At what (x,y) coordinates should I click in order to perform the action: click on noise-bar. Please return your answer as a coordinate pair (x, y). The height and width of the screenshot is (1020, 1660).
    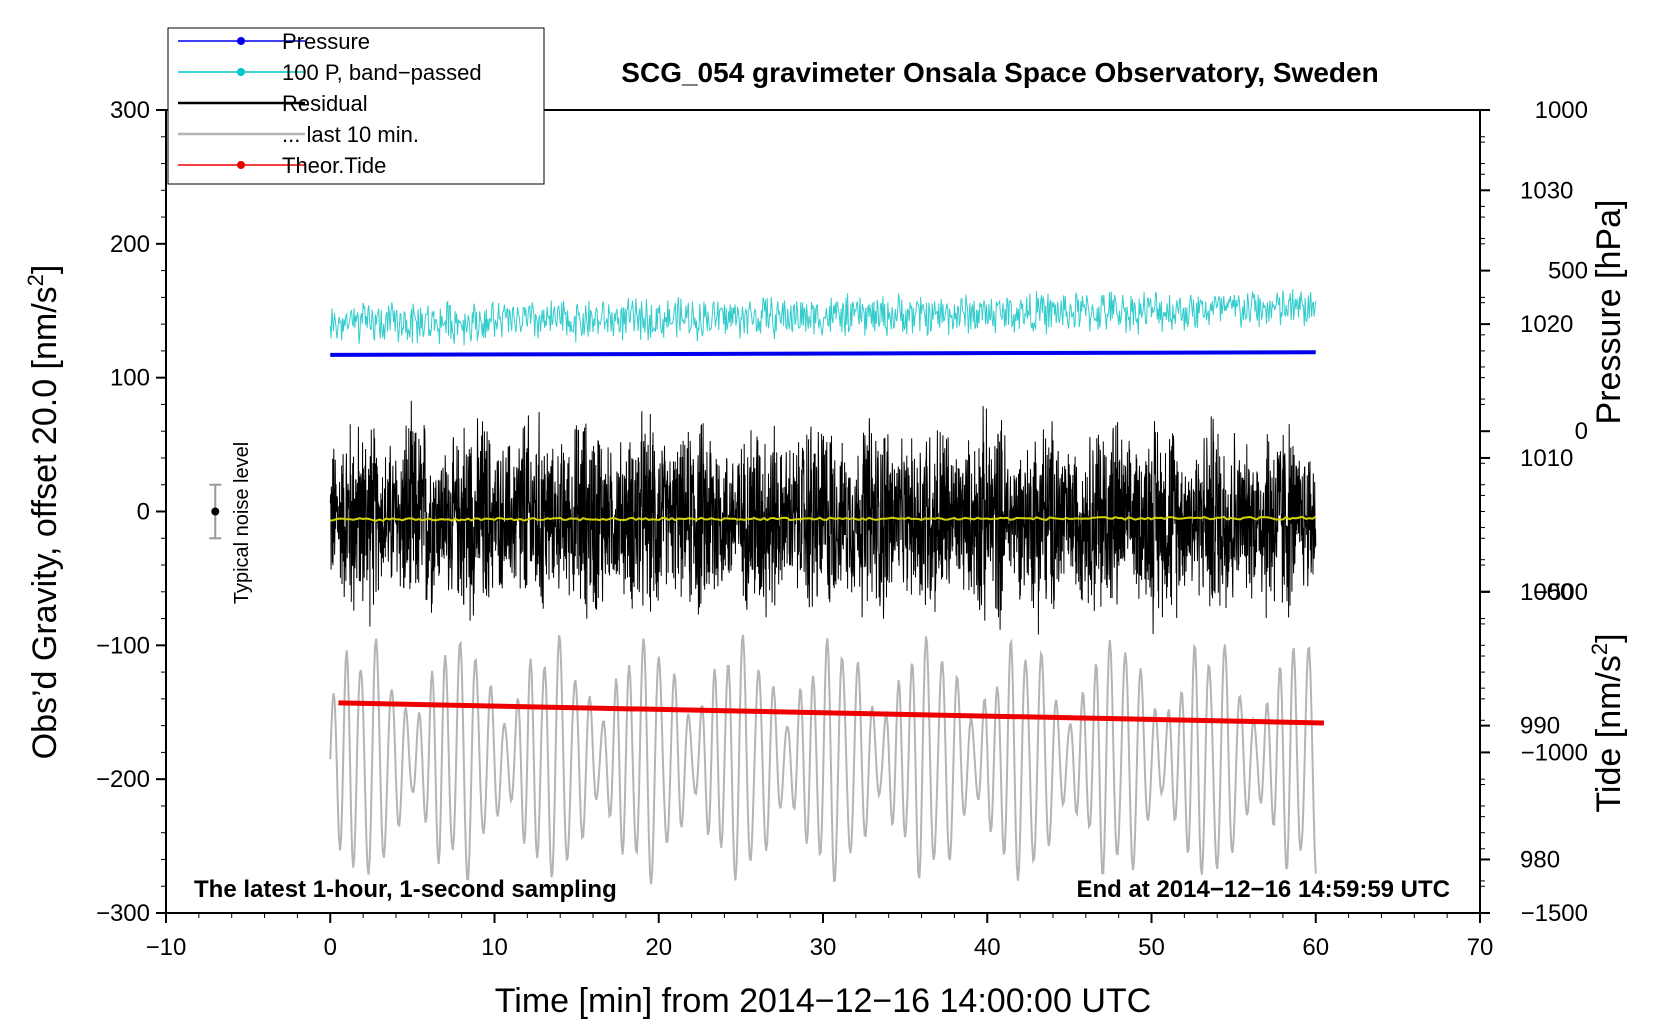
    Looking at the image, I should click on (215, 511).